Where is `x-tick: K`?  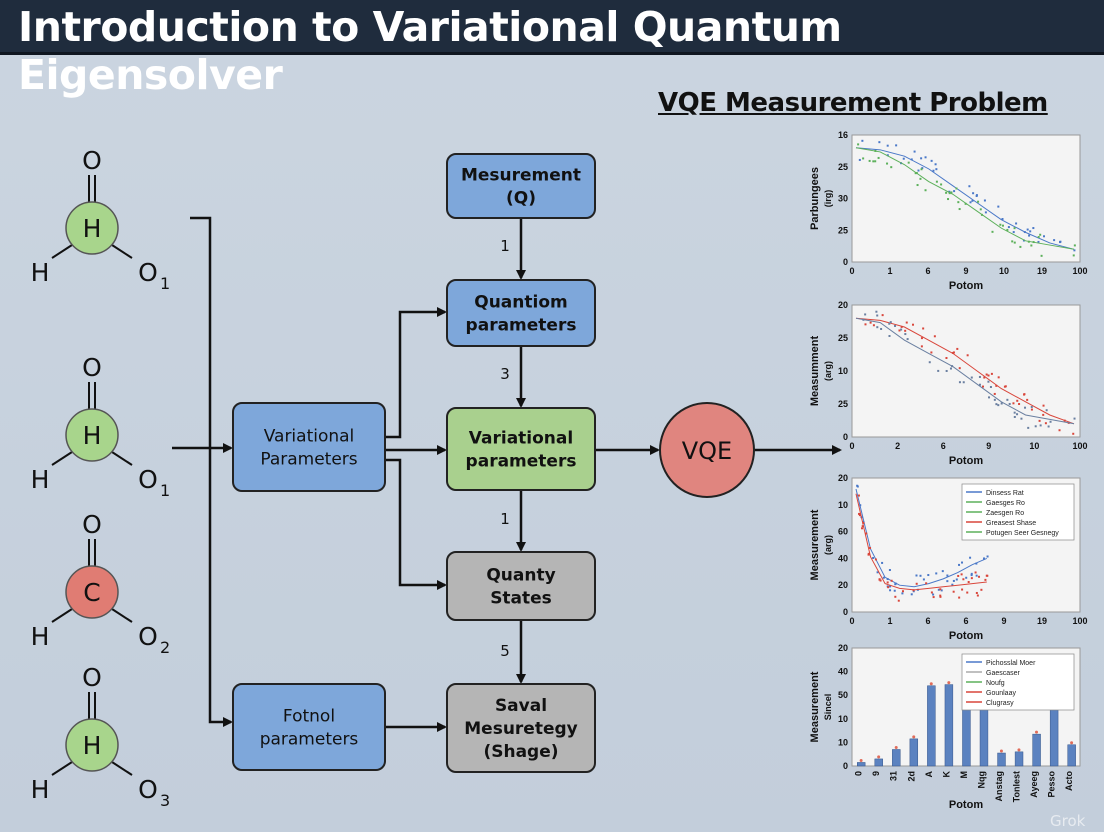
x-tick: K is located at coordinates (946, 774).